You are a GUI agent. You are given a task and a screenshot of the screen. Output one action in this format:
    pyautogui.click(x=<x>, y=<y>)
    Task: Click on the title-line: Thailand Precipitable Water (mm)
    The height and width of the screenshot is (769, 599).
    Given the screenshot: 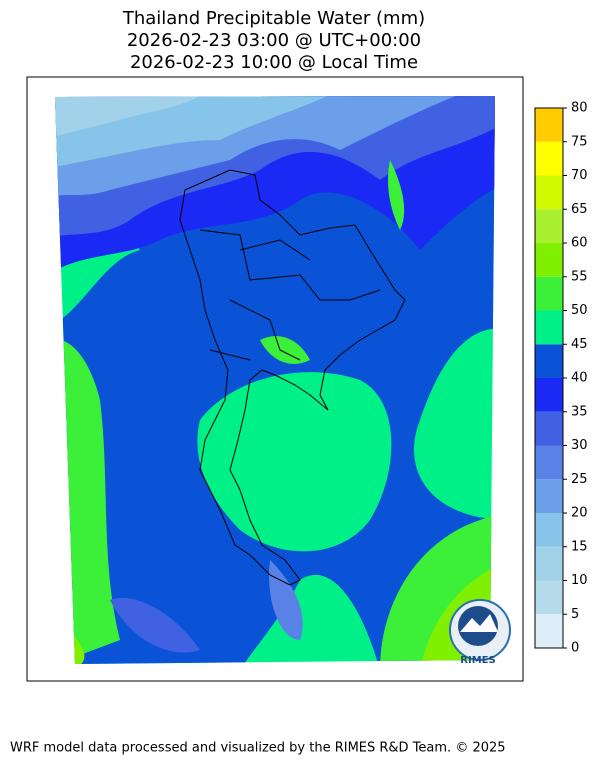 What is the action you would take?
    pyautogui.click(x=273, y=18)
    